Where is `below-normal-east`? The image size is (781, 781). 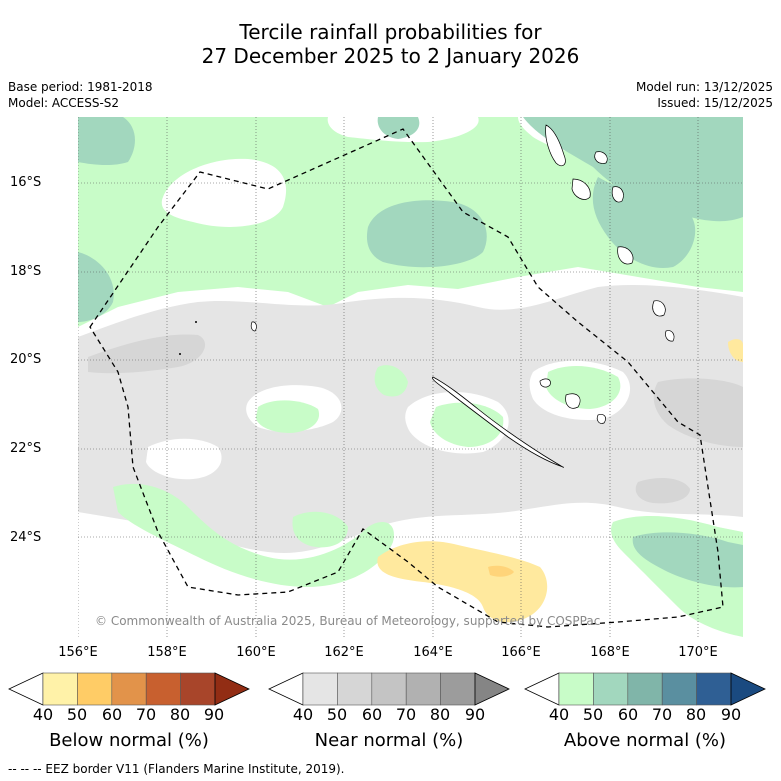
below-normal-east is located at coordinates (735, 350).